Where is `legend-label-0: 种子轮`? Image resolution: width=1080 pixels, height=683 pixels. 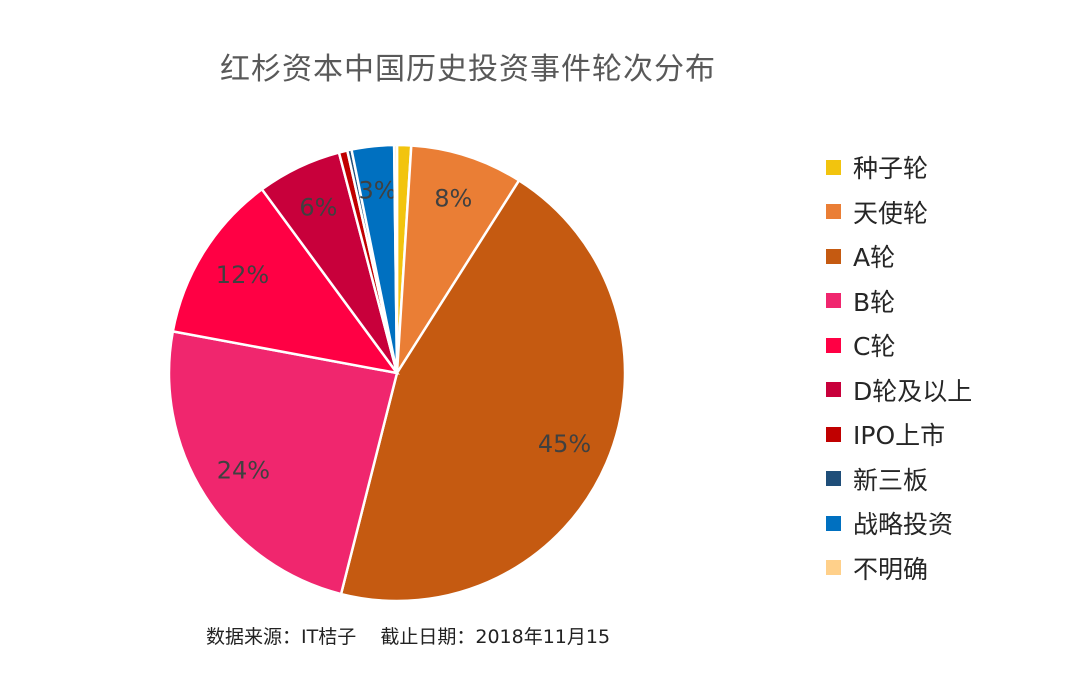
legend-label-0: 种子轮 is located at coordinates (891, 169).